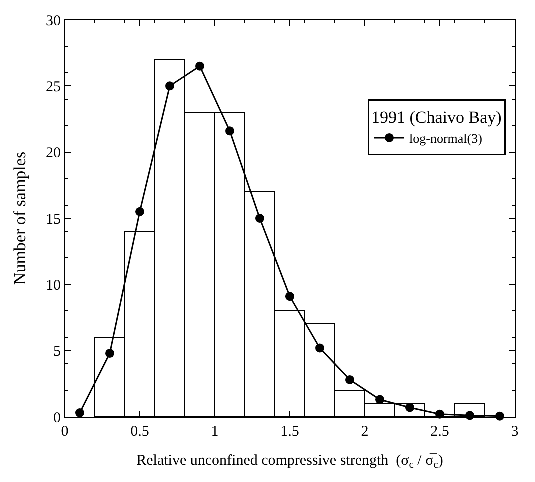 This screenshot has width=535, height=482. What do you see at coordinates (290, 432) in the screenshot?
I see `x-tick-label: 1.5` at bounding box center [290, 432].